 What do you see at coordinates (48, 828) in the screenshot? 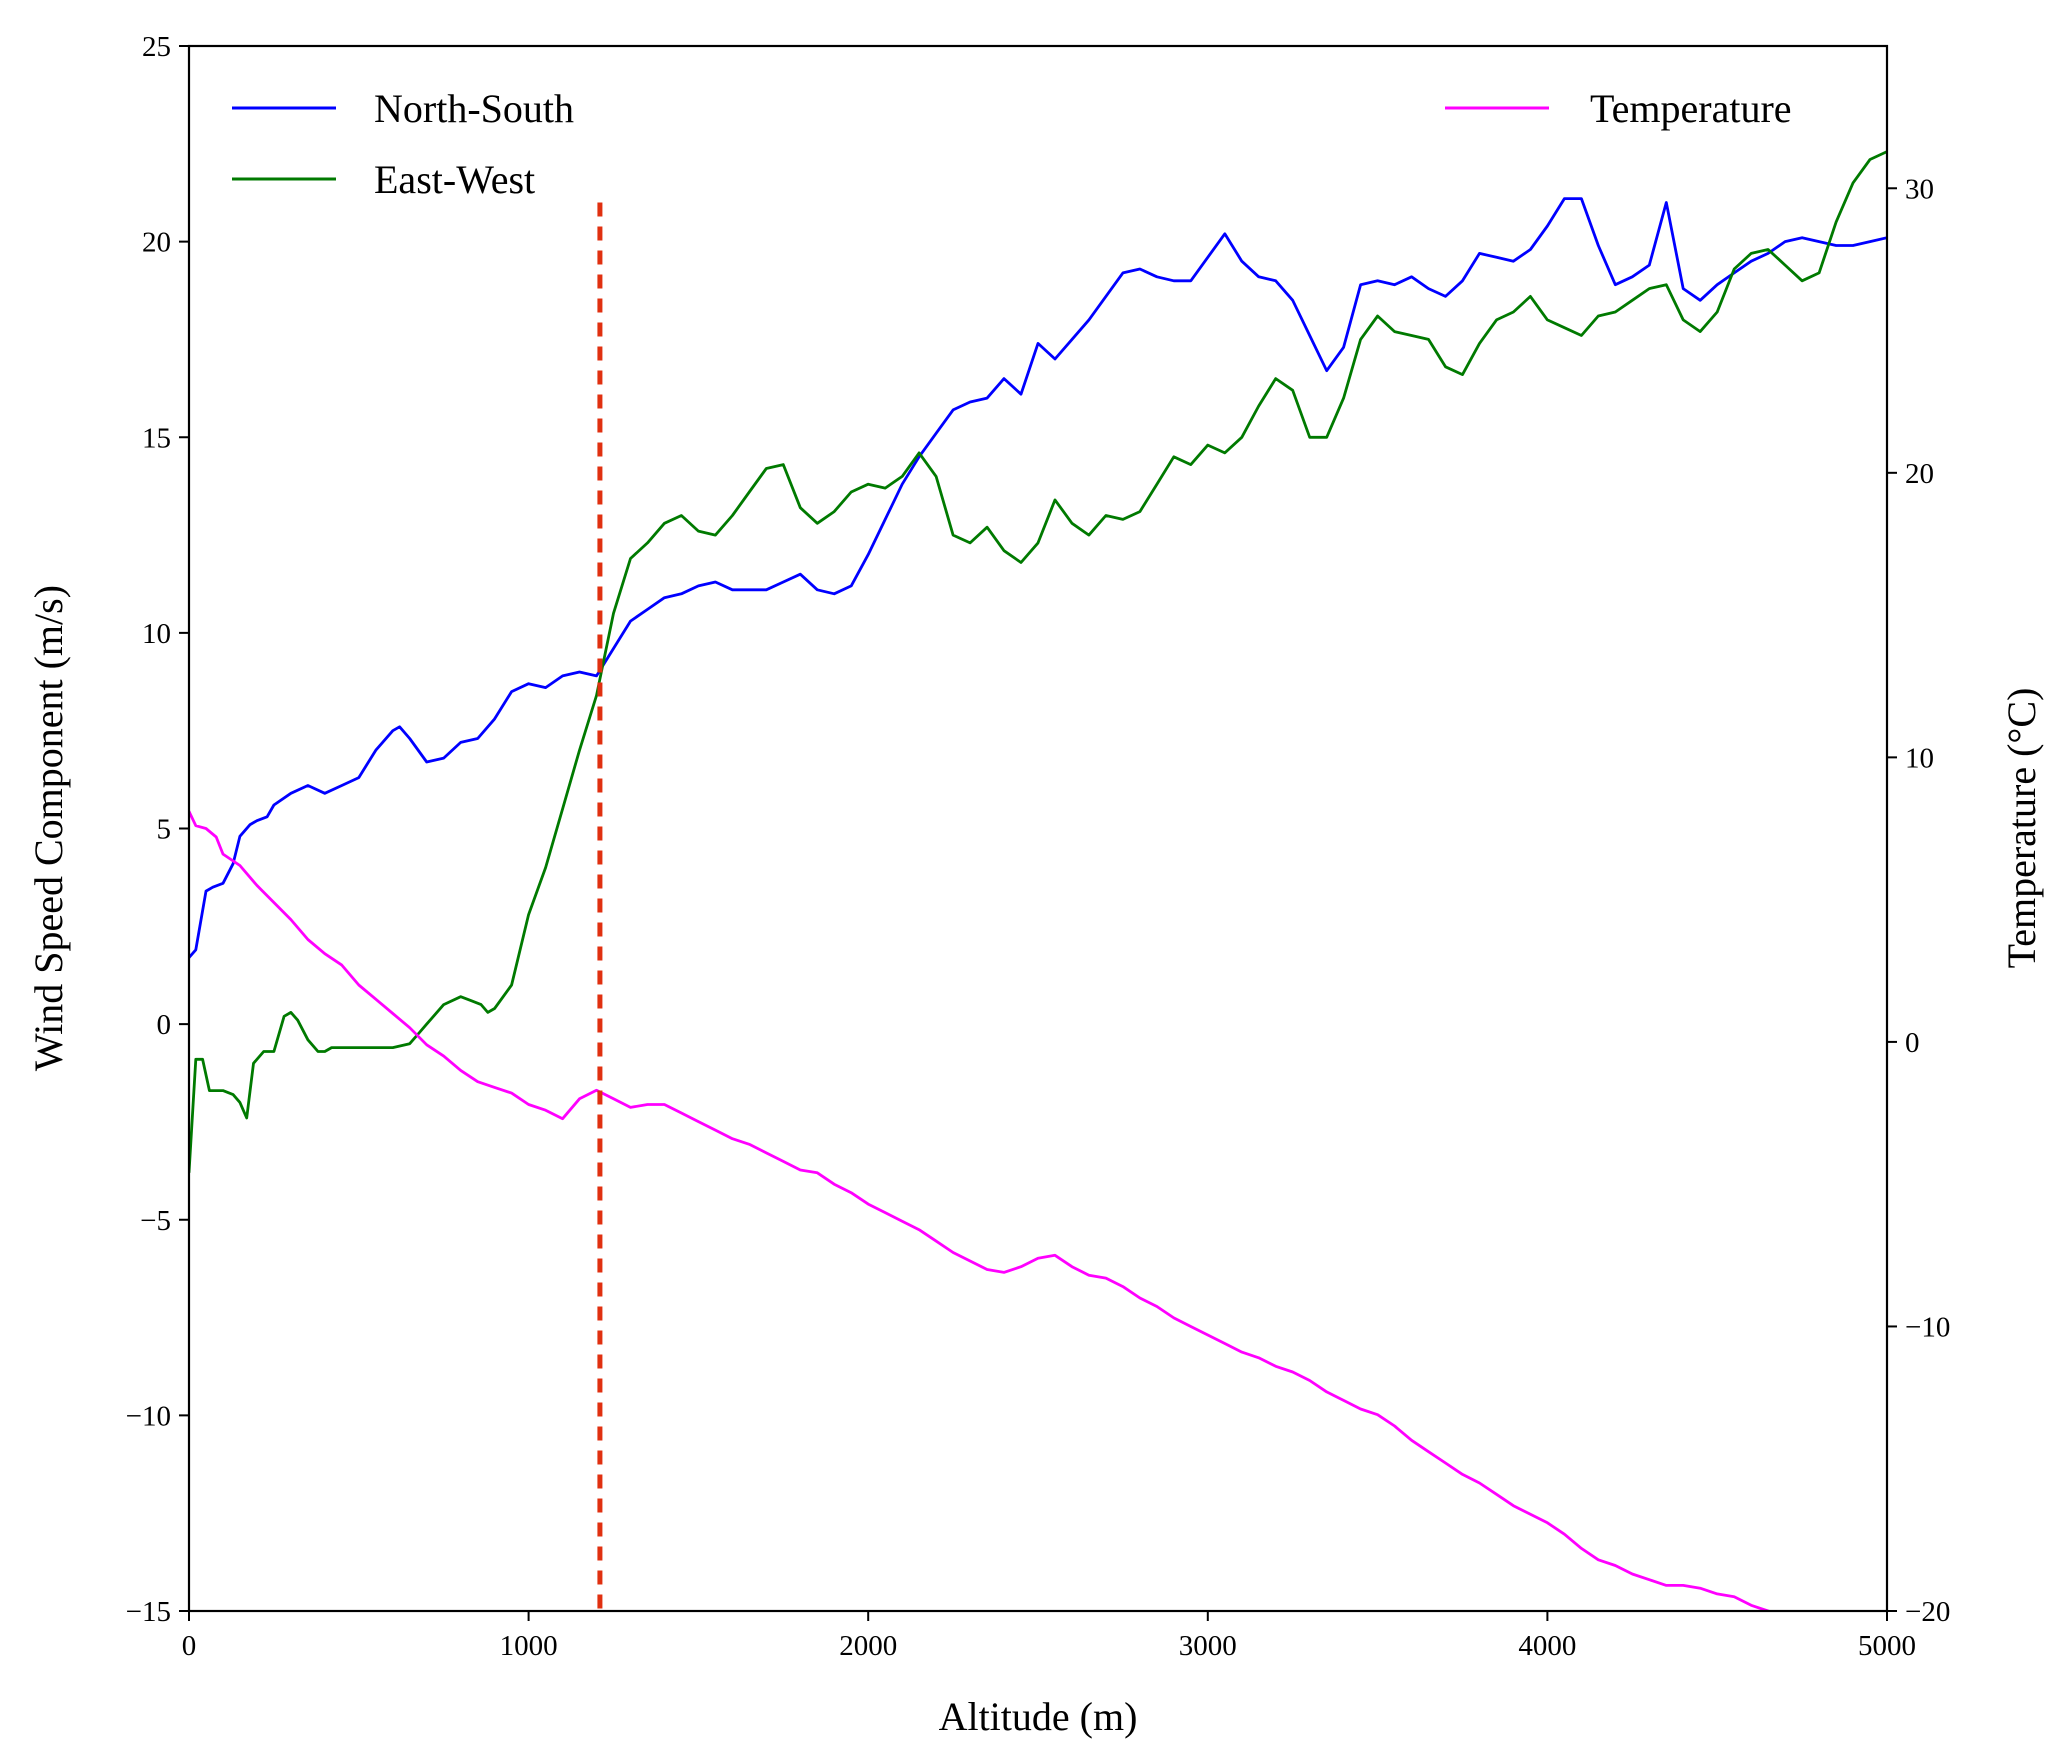
I see `y-left-axis-title: Wind Speed Component (m/s)` at bounding box center [48, 828].